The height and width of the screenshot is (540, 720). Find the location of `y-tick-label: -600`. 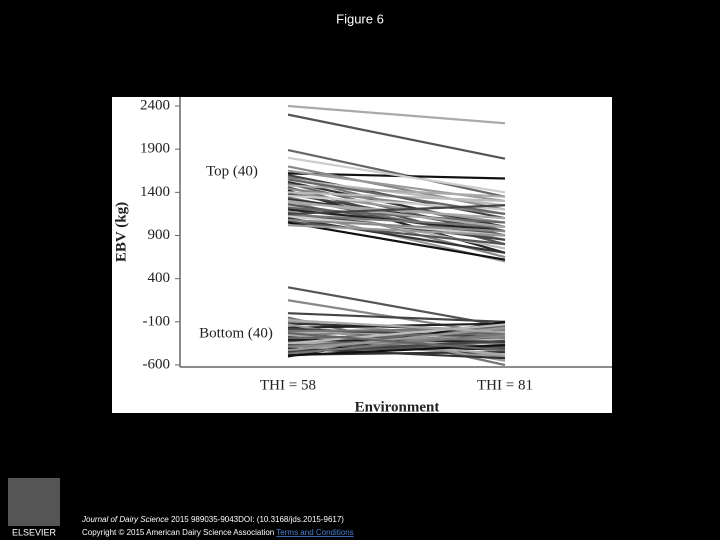

y-tick-label: -600 is located at coordinates (157, 364).